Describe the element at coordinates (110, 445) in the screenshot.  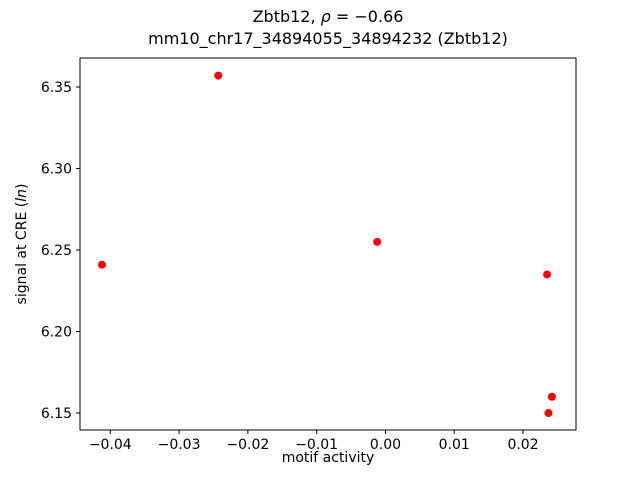
I see `x-tick-label: −0.04` at that location.